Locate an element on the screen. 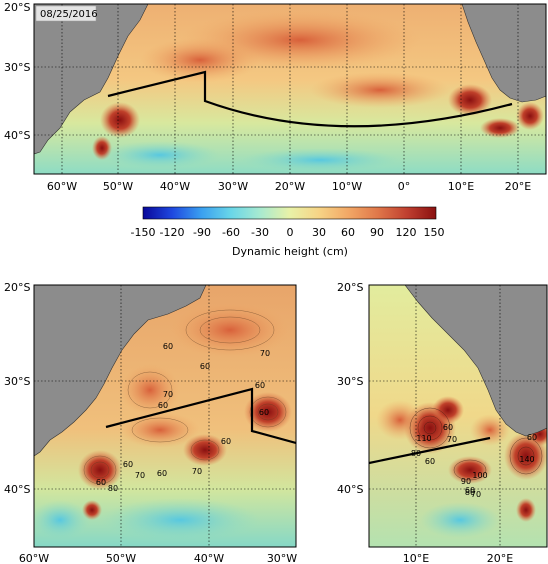 This screenshot has width=548, height=564. top-lon-label-50w: 50°W is located at coordinates (118, 186).